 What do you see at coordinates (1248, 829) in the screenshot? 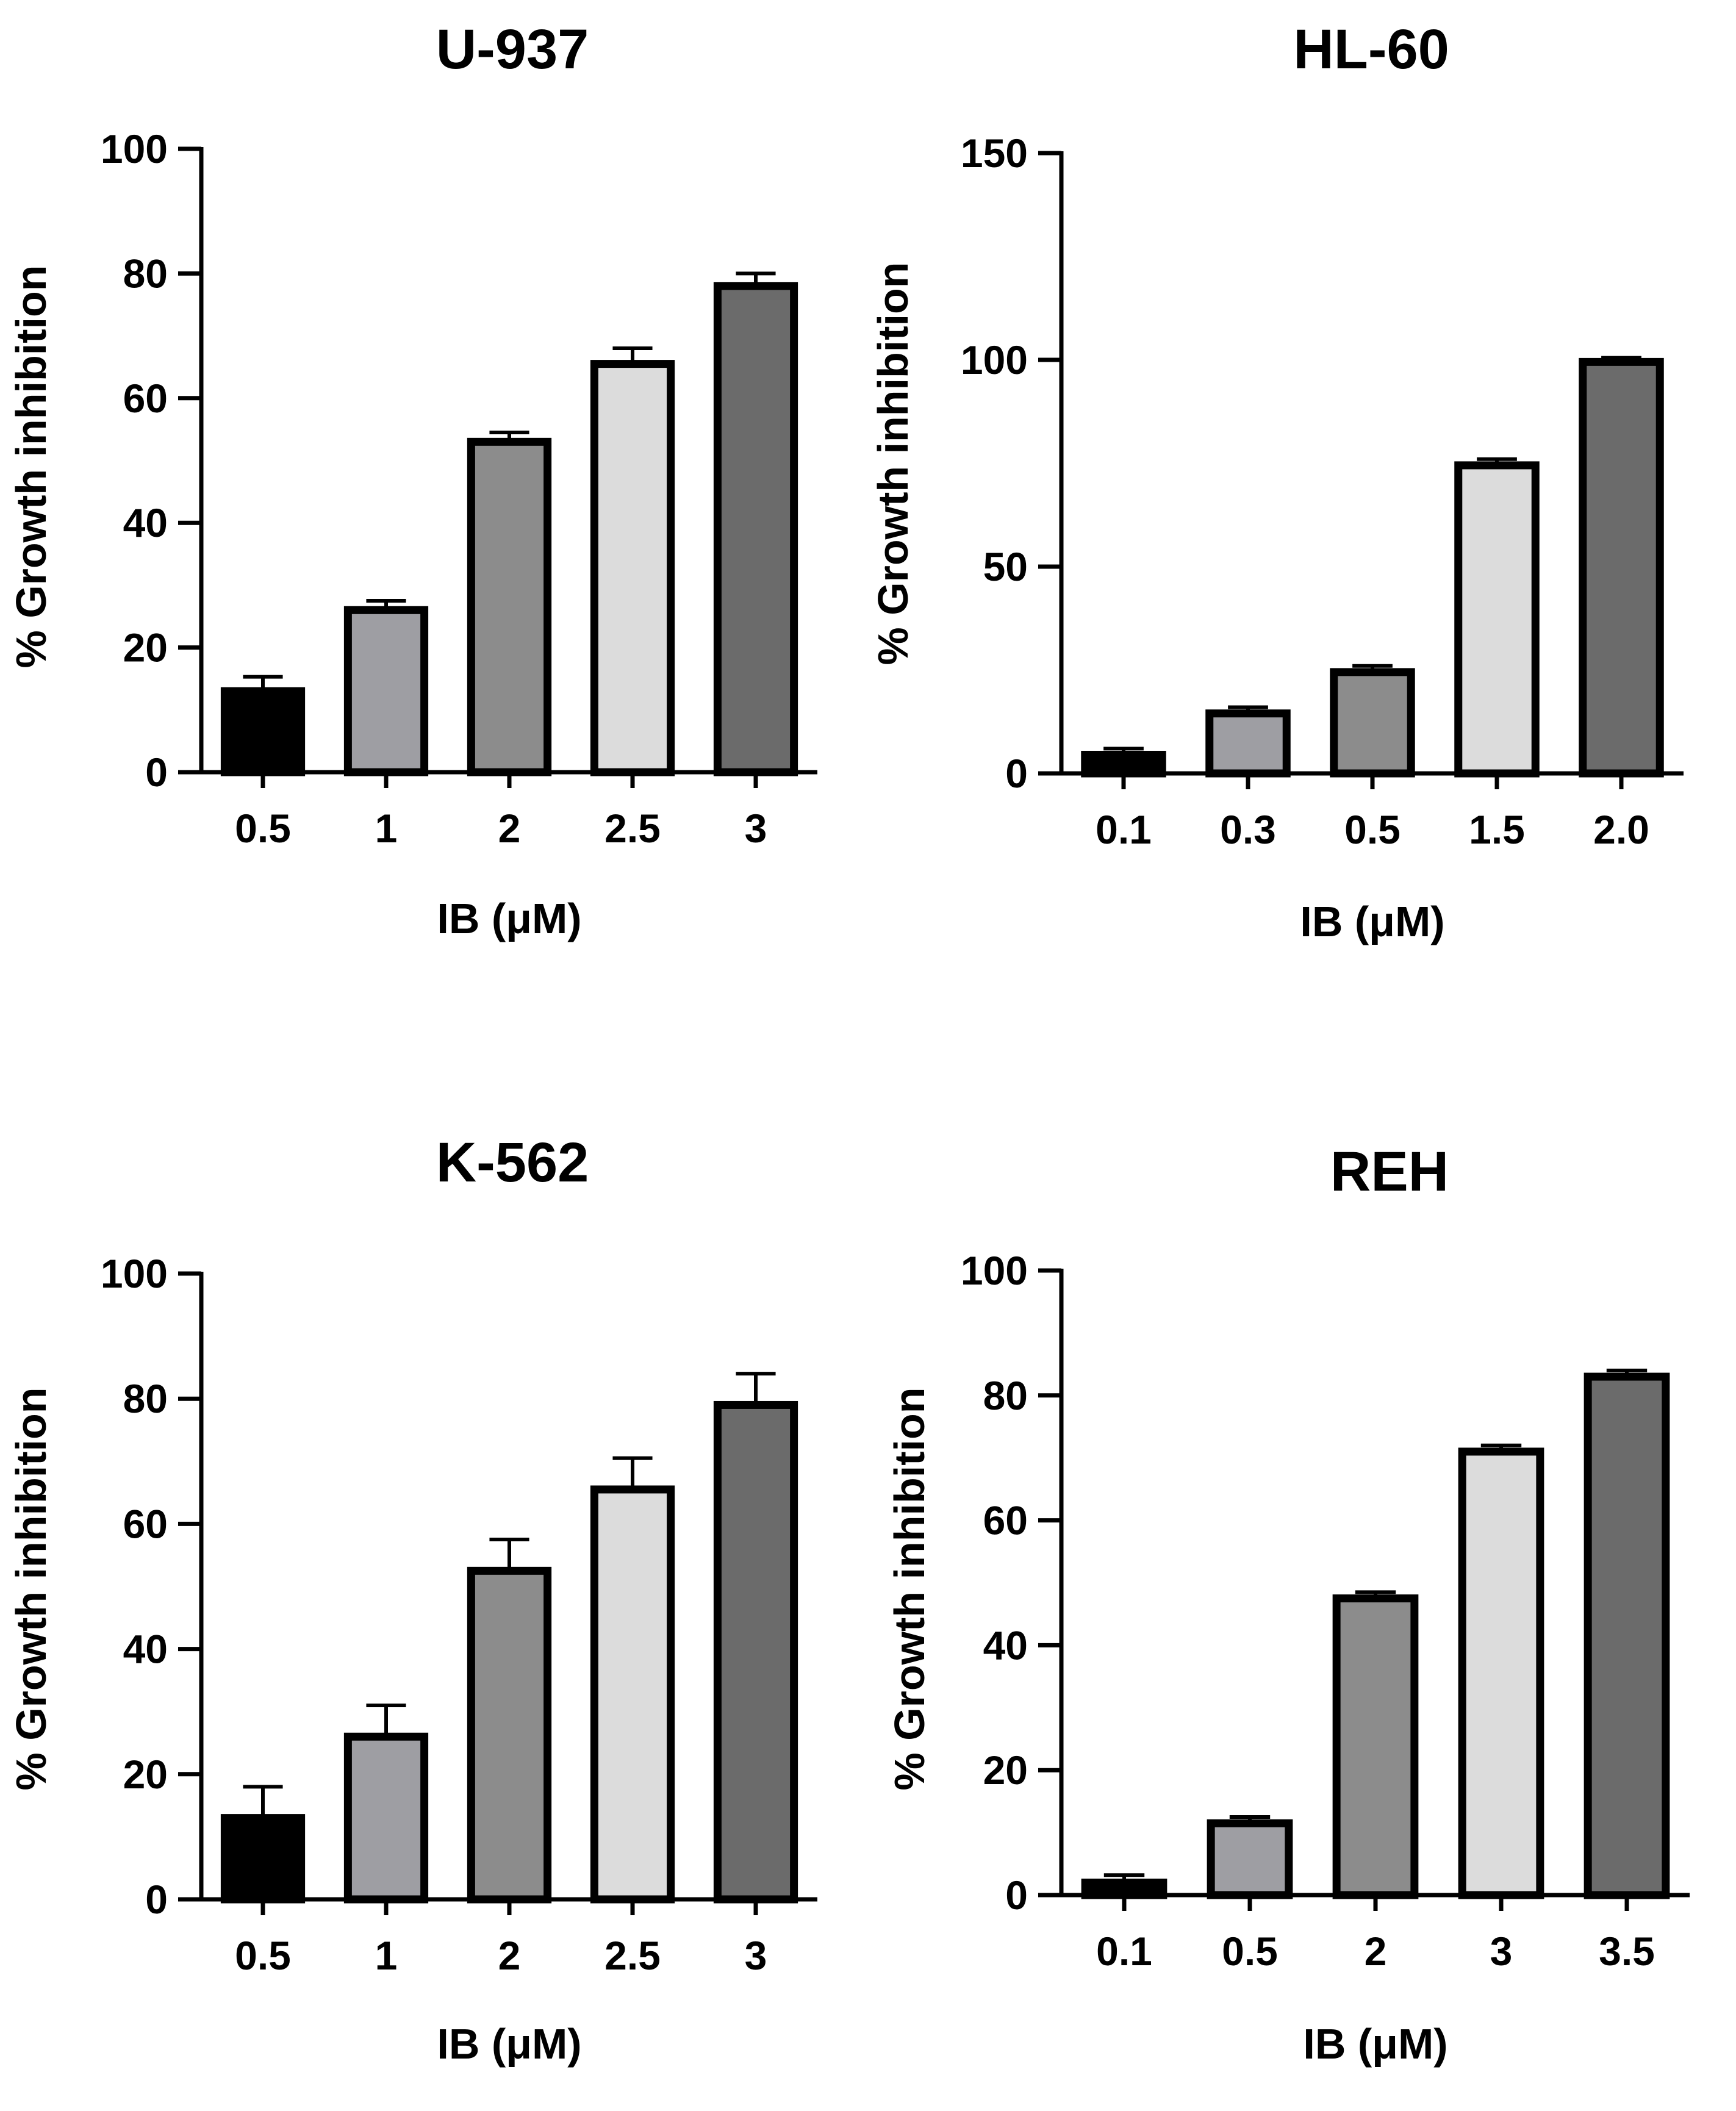
I see `x-tick-label: 0.3` at bounding box center [1248, 829].